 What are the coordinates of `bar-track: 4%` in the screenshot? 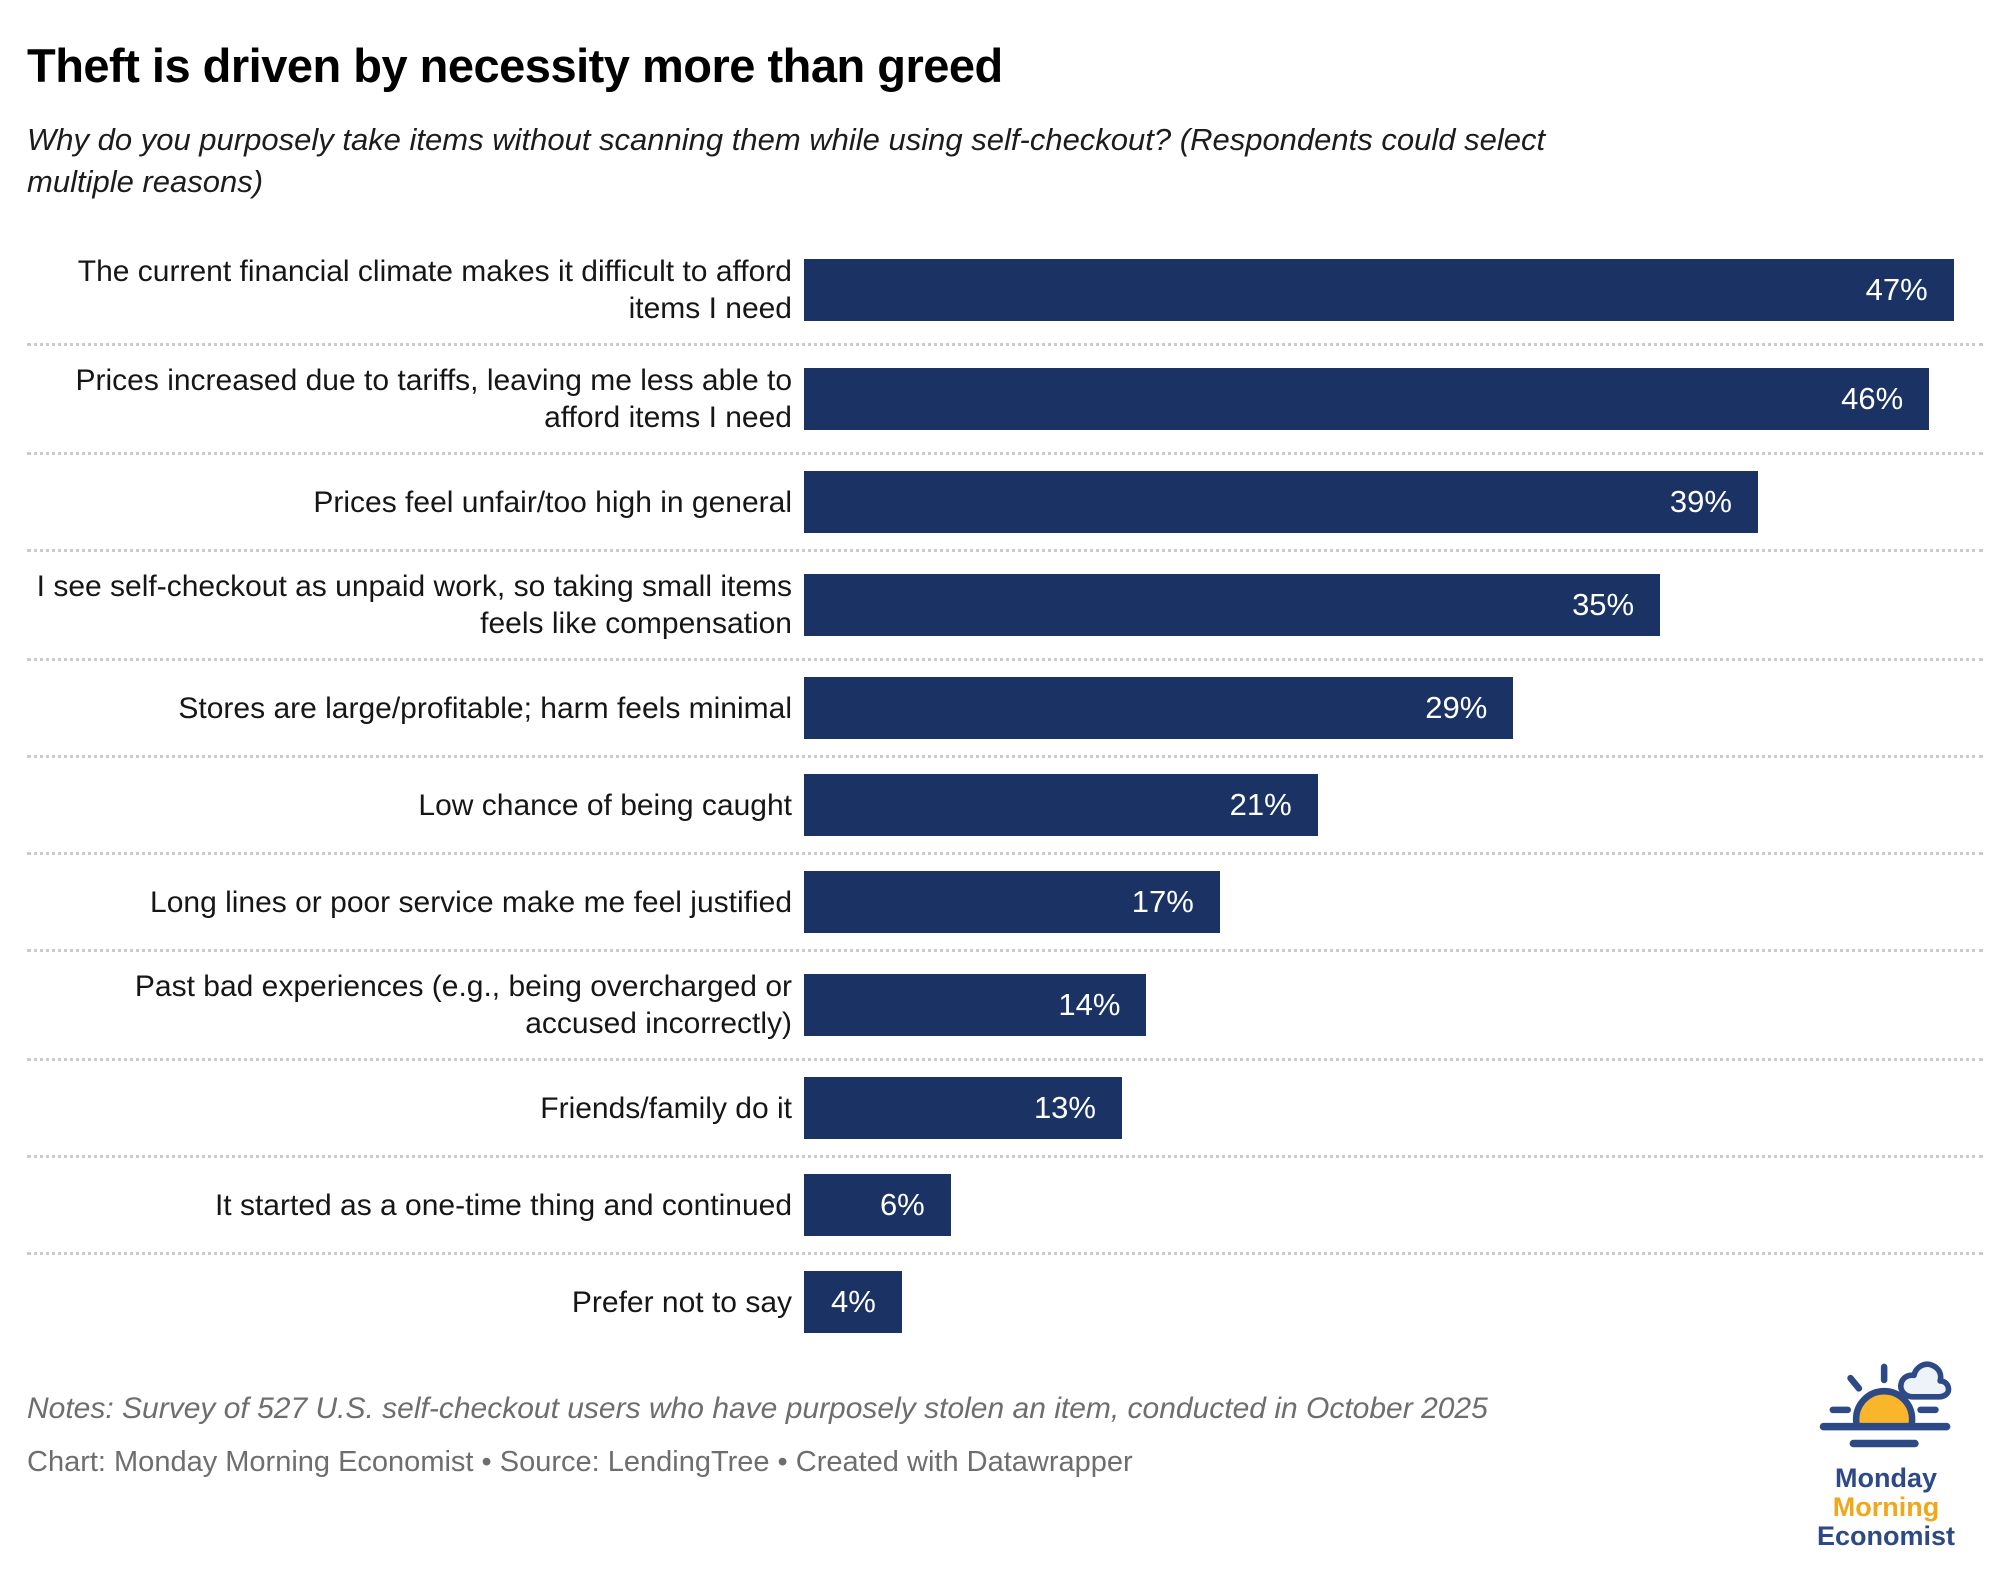 It's located at (1393, 1302).